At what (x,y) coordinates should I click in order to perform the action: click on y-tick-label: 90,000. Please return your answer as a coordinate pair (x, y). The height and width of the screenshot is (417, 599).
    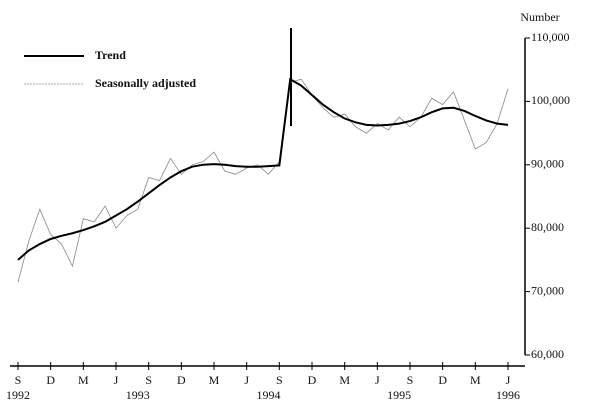
    Looking at the image, I should click on (547, 164).